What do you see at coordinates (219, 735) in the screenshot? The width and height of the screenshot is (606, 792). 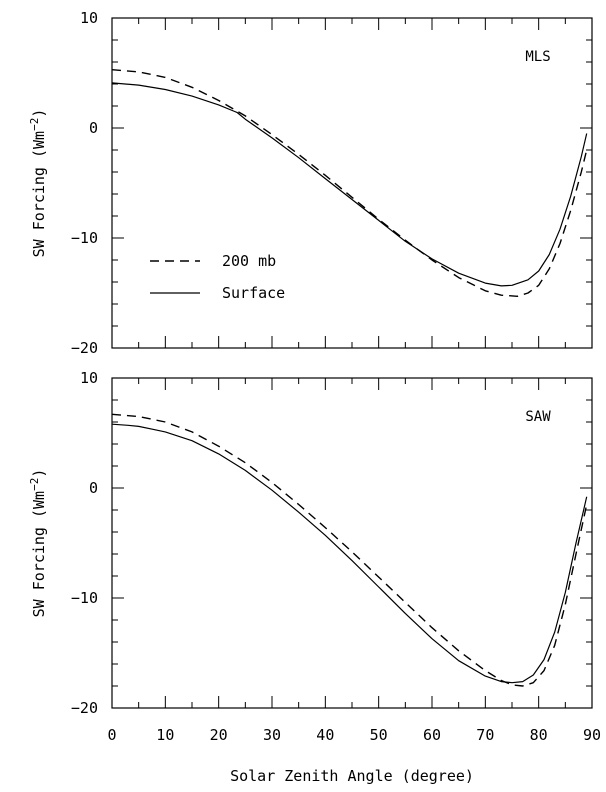 I see `x-tick-label: 20` at bounding box center [219, 735].